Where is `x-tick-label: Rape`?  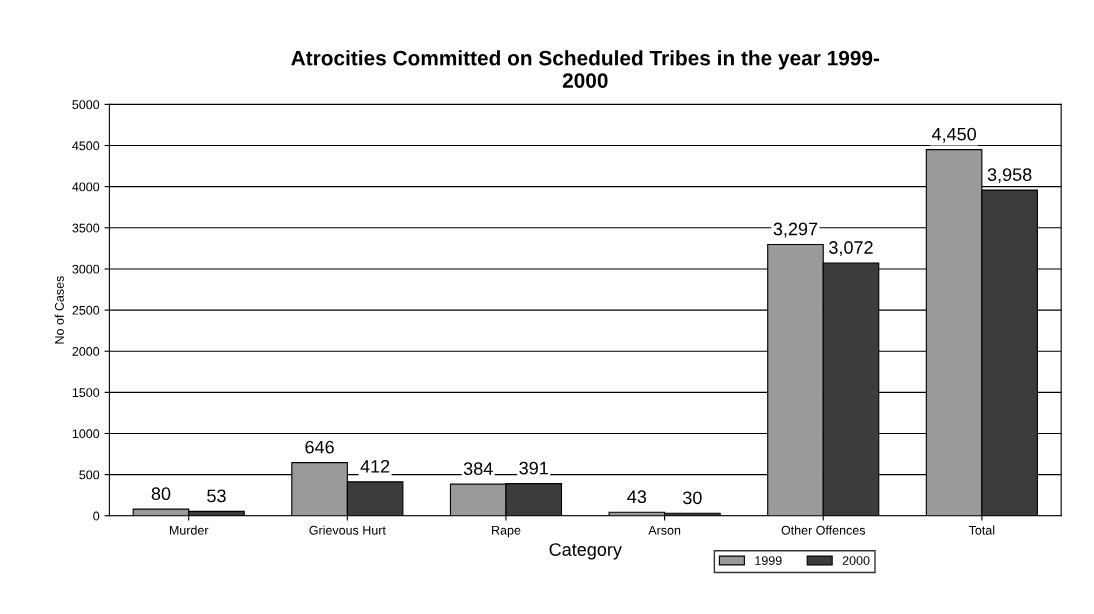
x-tick-label: Rape is located at coordinates (506, 531).